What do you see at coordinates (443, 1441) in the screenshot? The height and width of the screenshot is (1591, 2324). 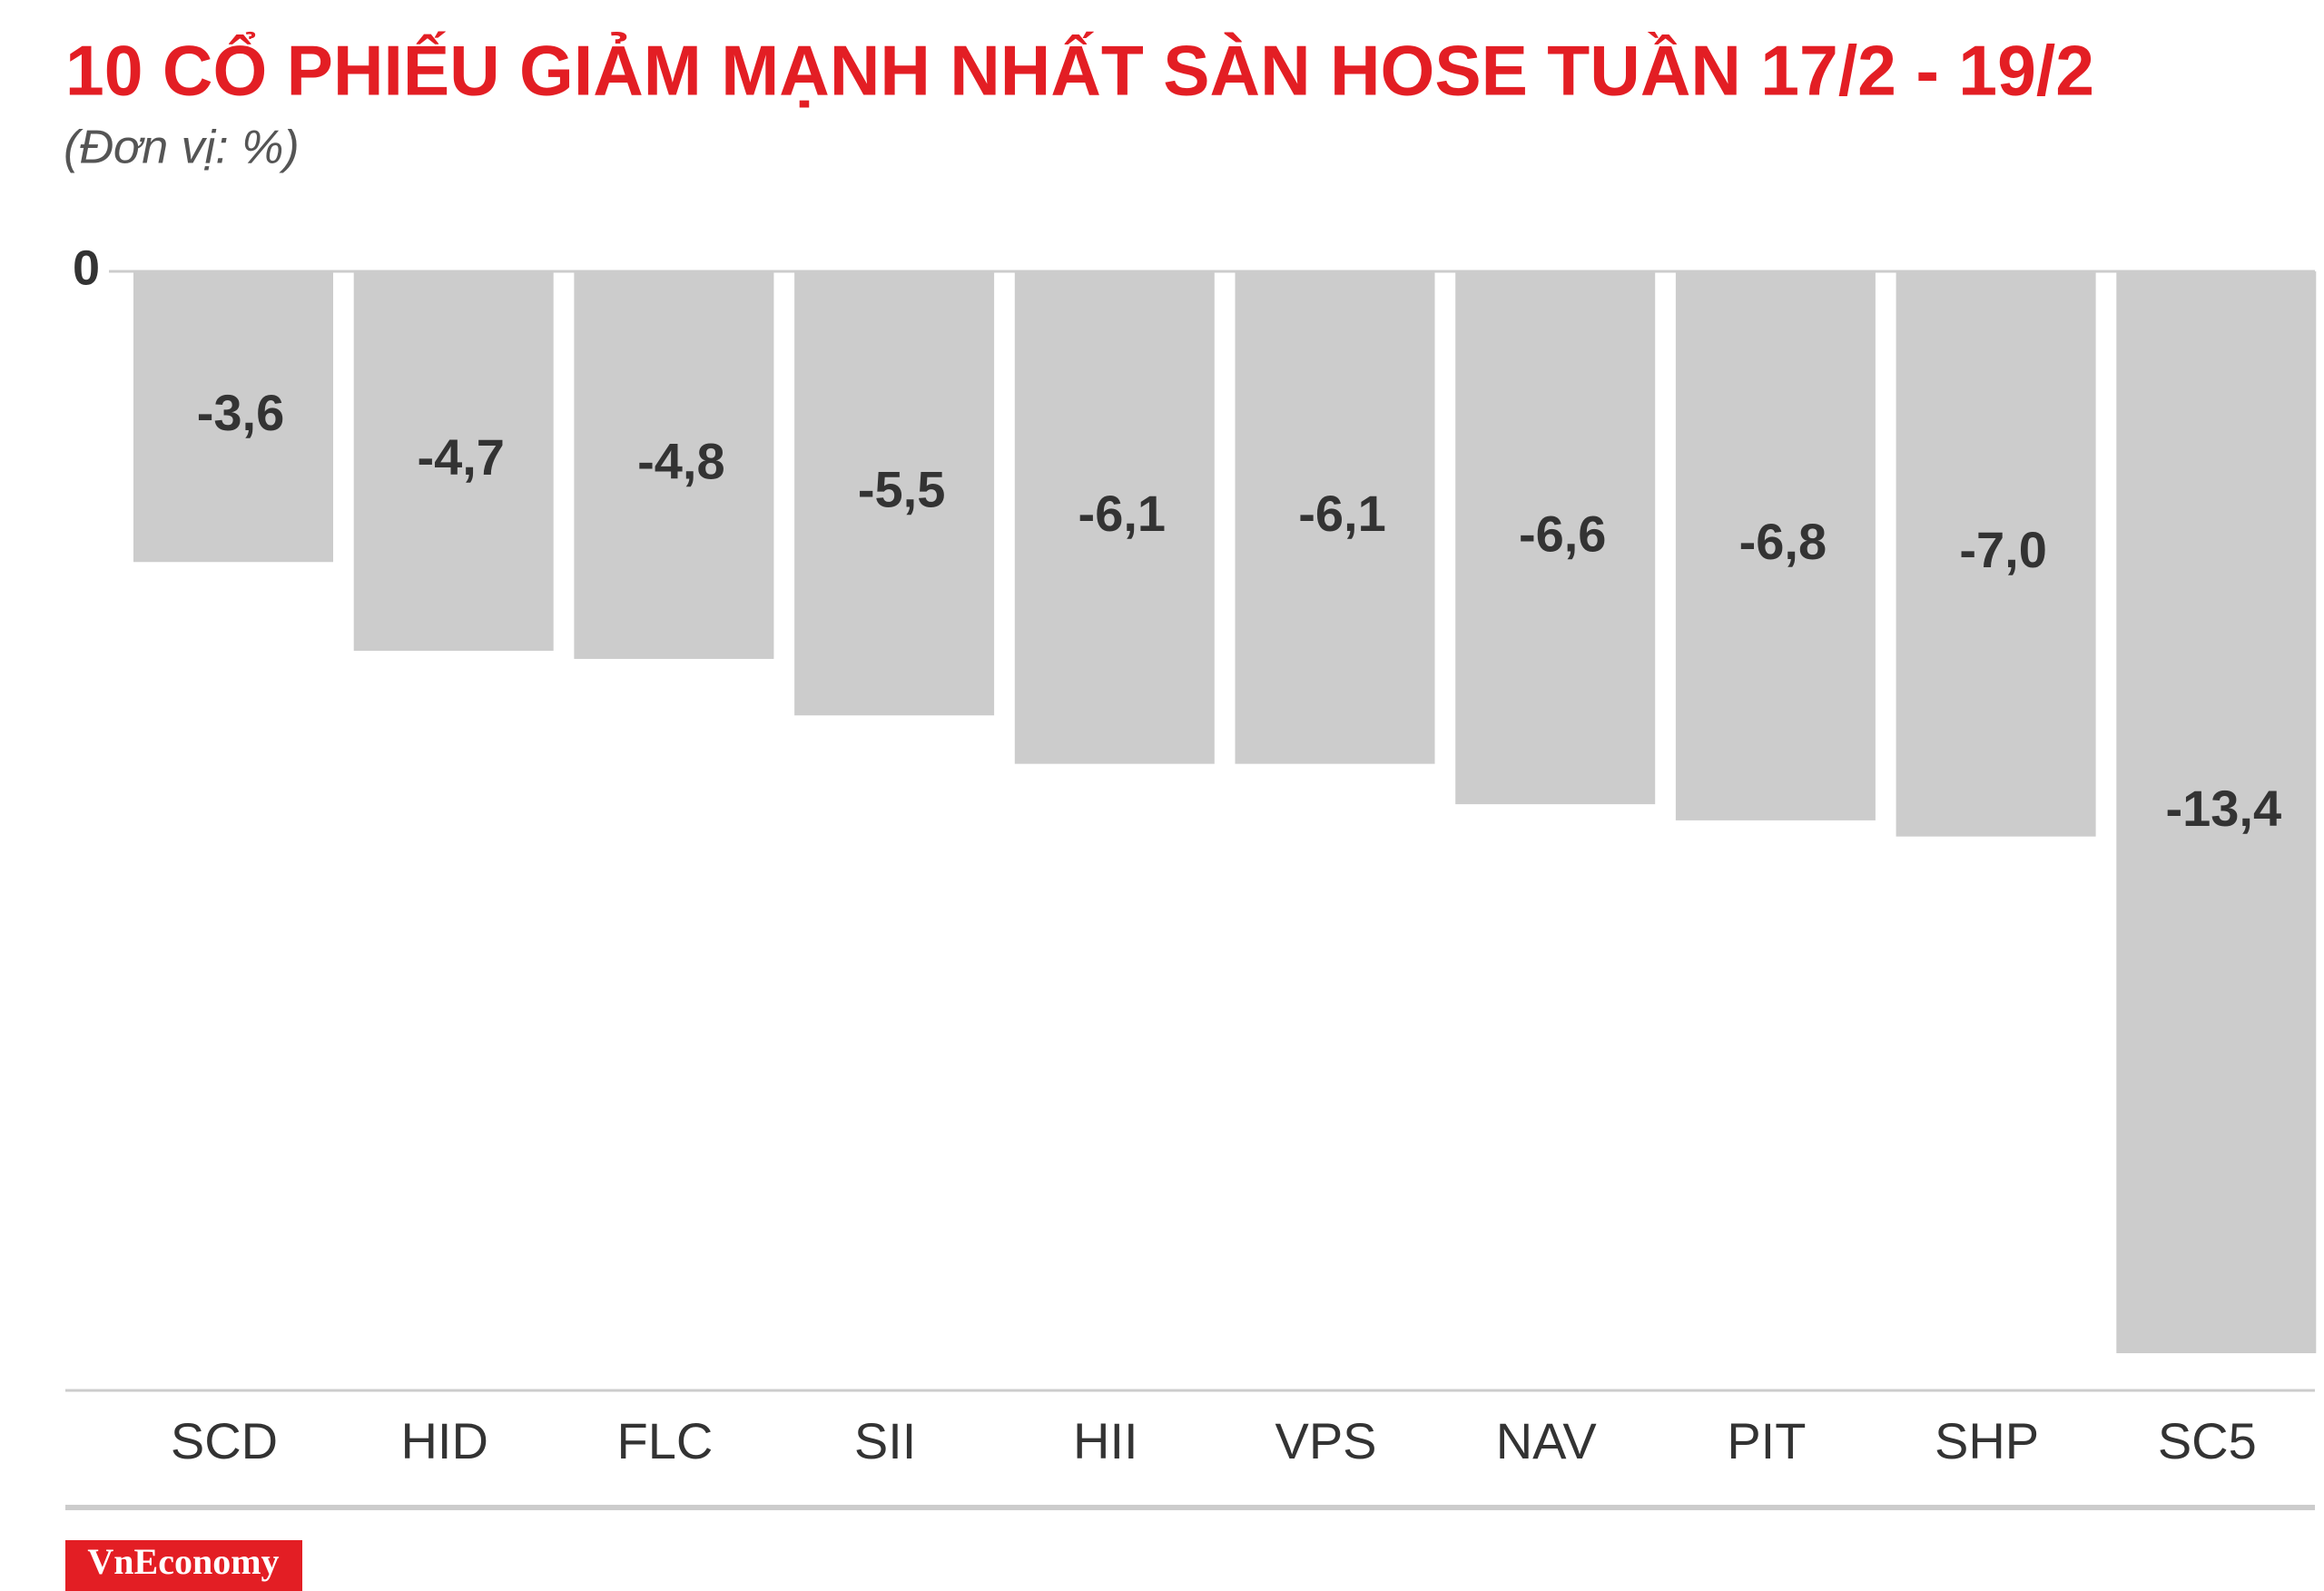 I see `x-tick-label: HID` at bounding box center [443, 1441].